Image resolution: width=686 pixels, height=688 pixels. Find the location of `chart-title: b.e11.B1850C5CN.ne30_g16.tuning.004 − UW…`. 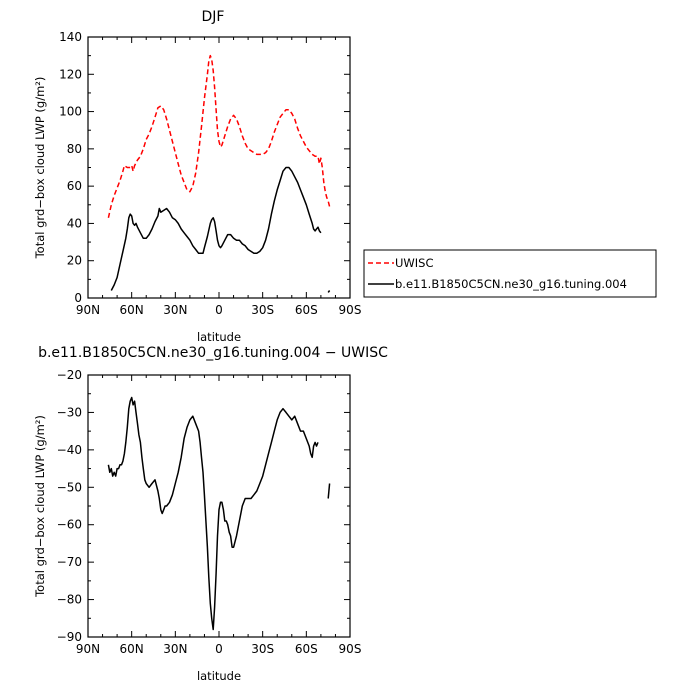

chart-title: b.e11.B1850C5CN.ne30_g16.tuning.004 − UW… is located at coordinates (213, 353).